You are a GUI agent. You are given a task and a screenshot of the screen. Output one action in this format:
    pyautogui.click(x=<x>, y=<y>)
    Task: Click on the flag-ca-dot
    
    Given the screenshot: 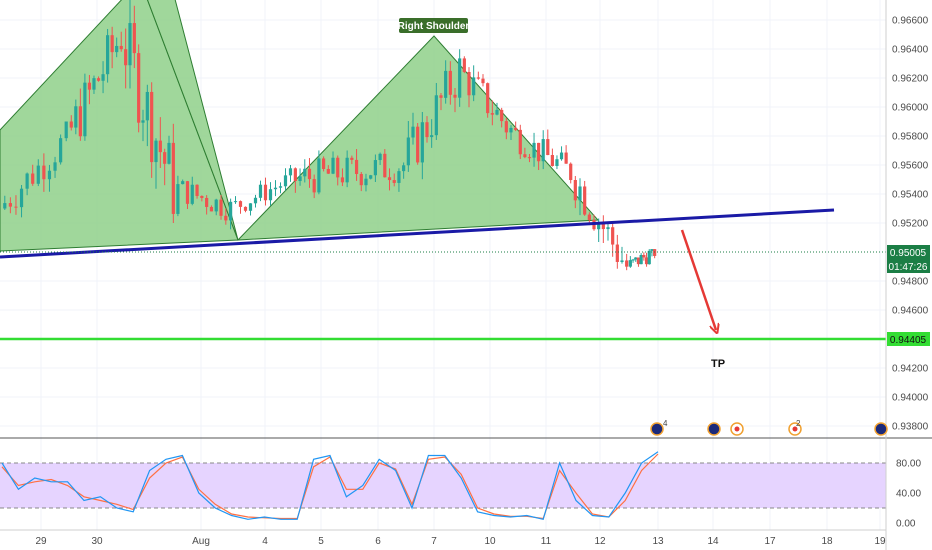 What is the action you would take?
    pyautogui.click(x=737, y=429)
    